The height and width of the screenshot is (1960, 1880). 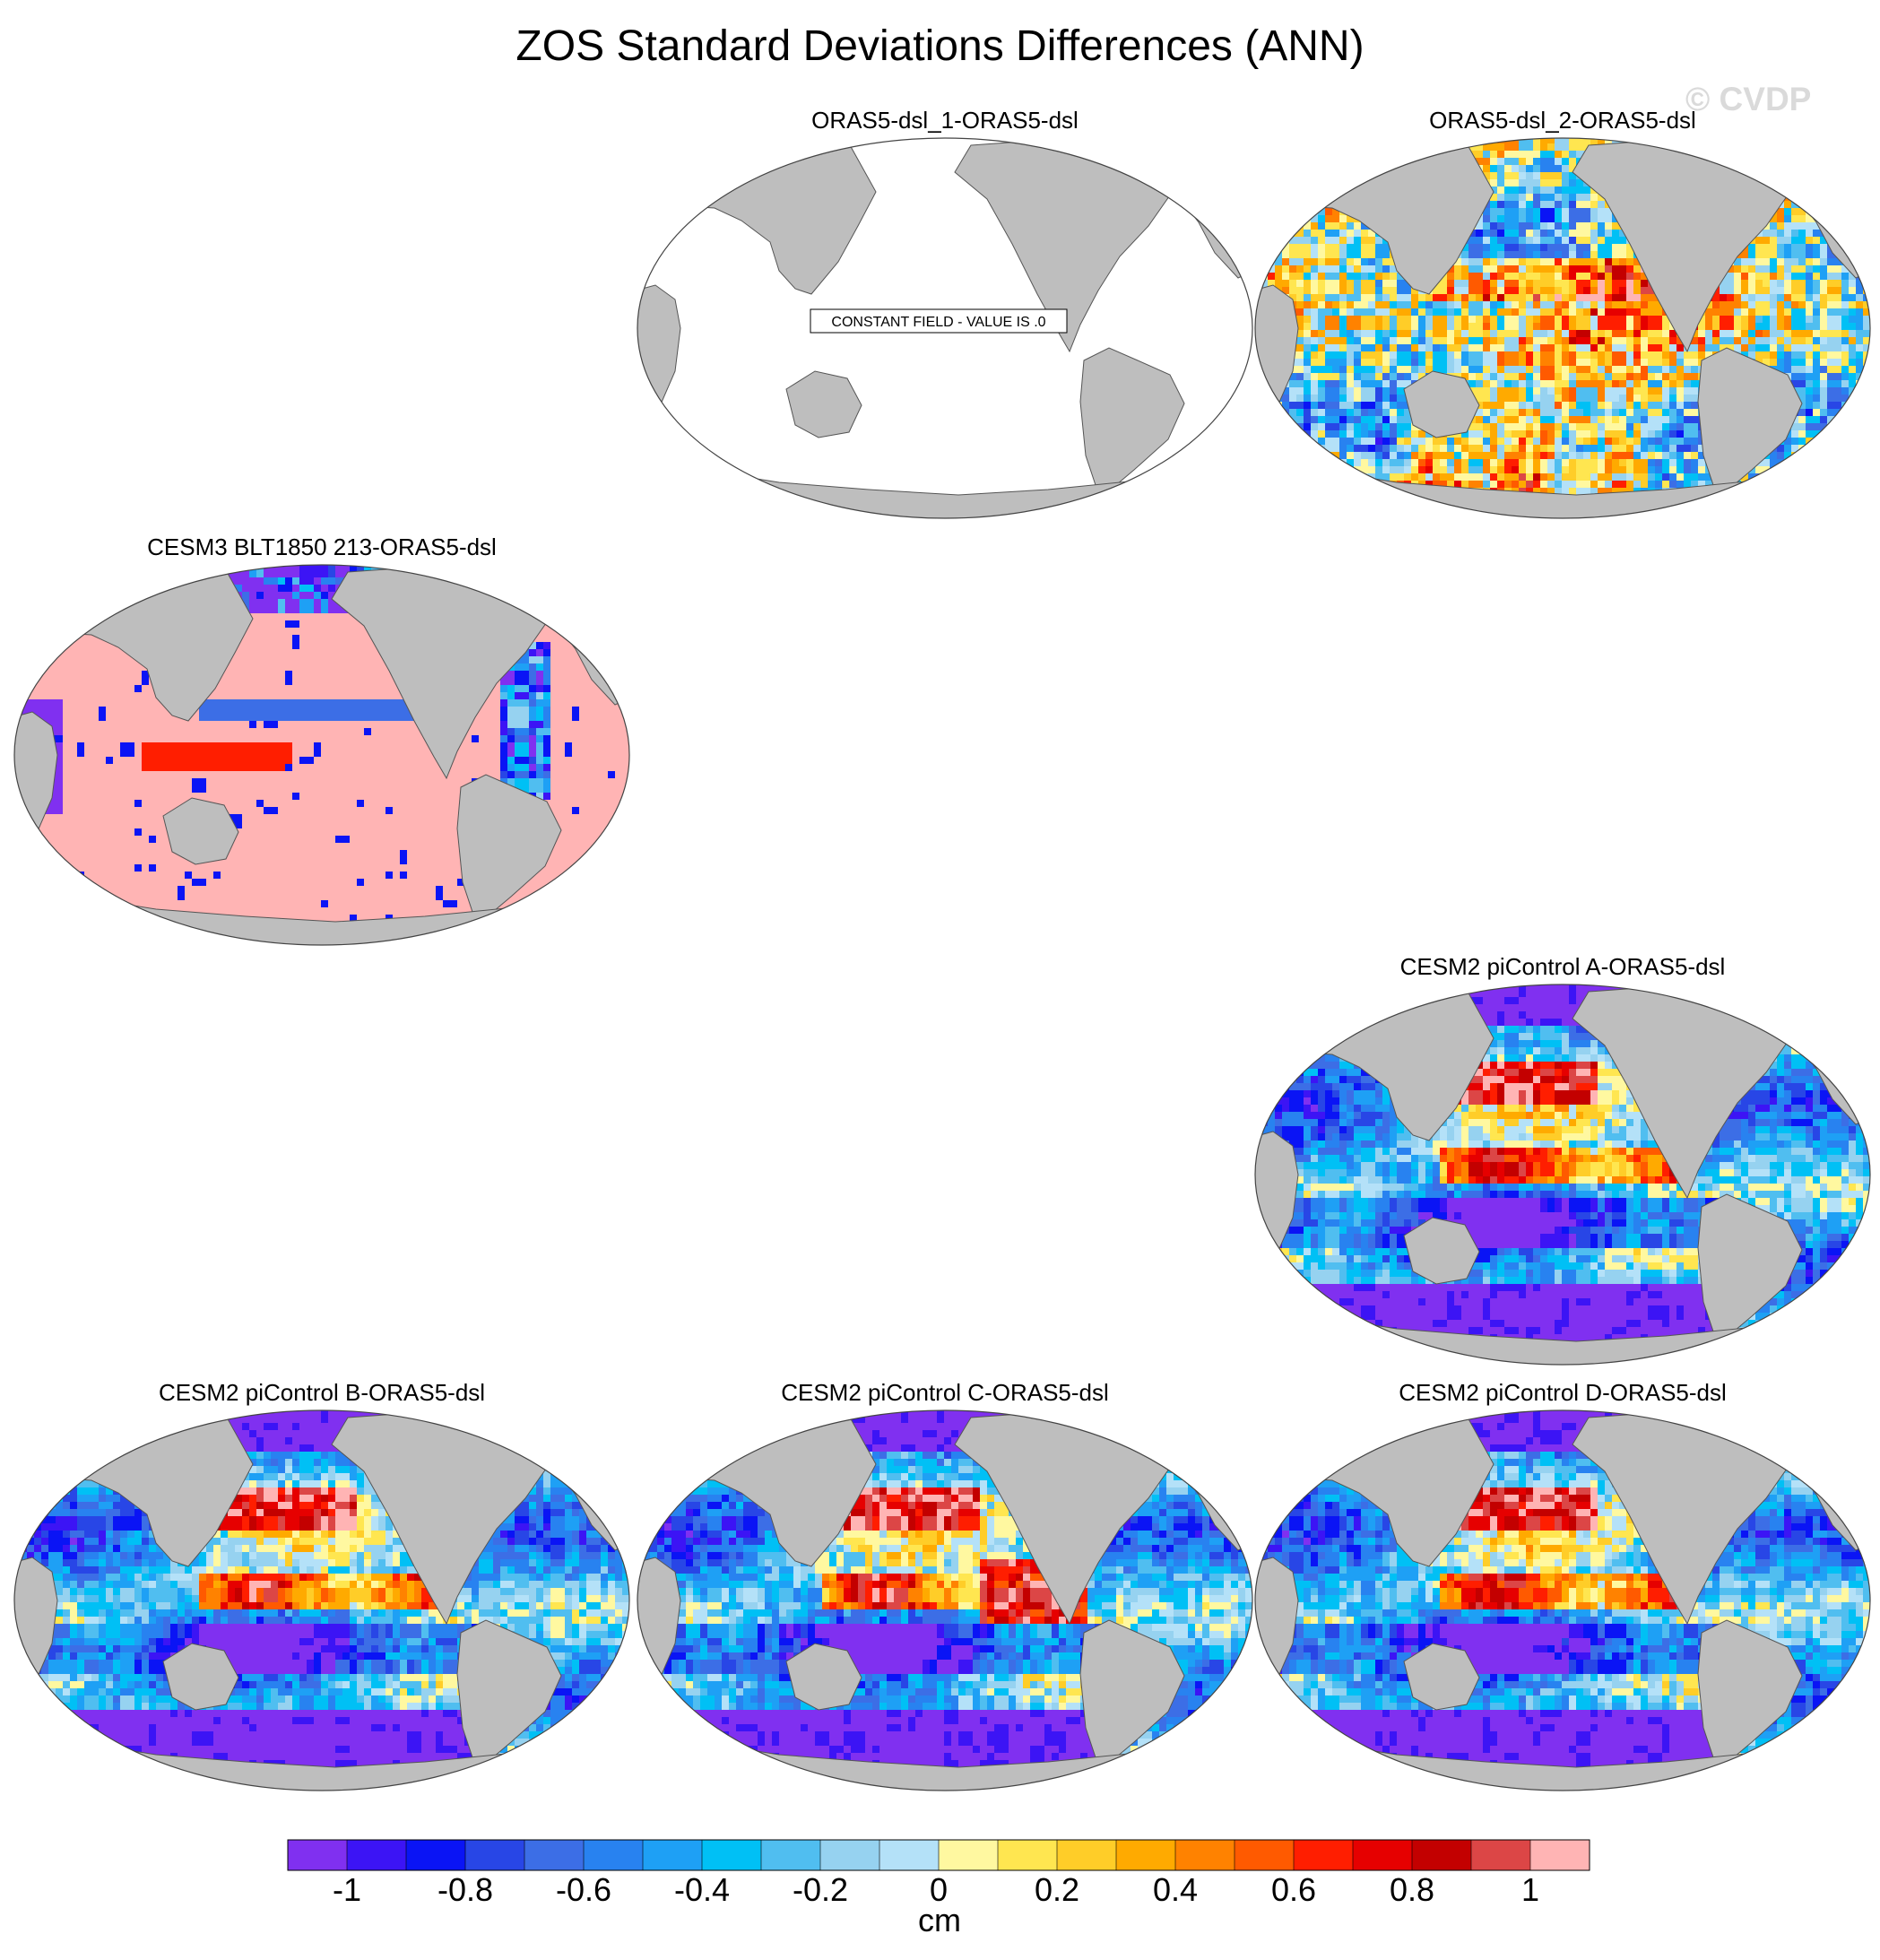 I want to click on colorbar-tick-label: 0.2, so click(x=1057, y=1889).